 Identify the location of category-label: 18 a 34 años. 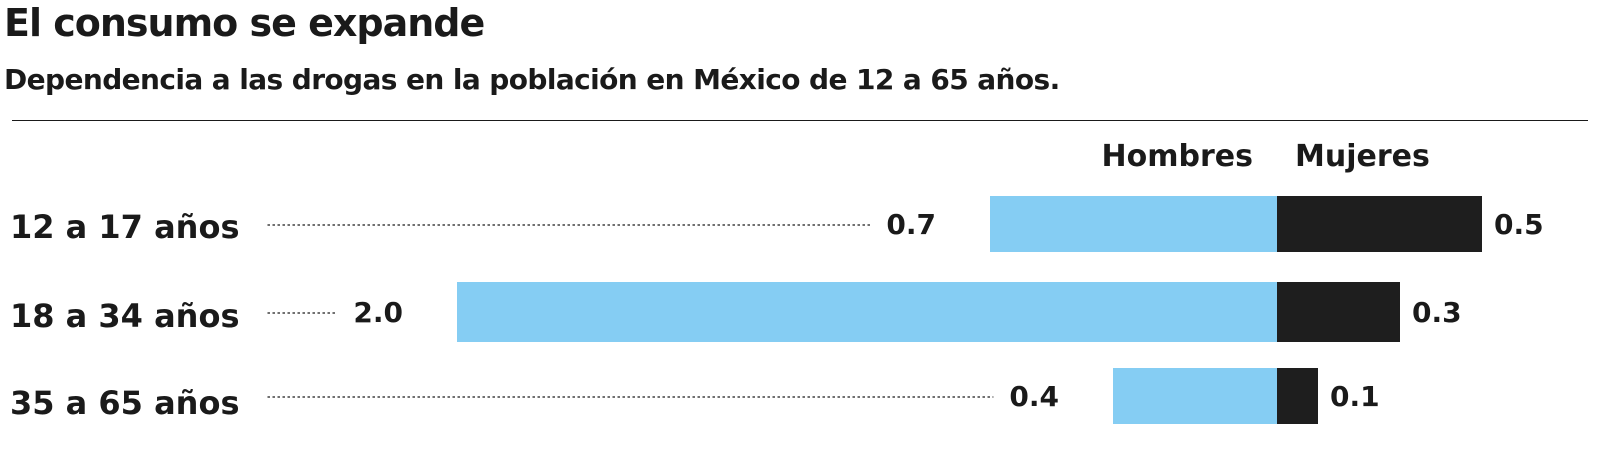
(124, 316).